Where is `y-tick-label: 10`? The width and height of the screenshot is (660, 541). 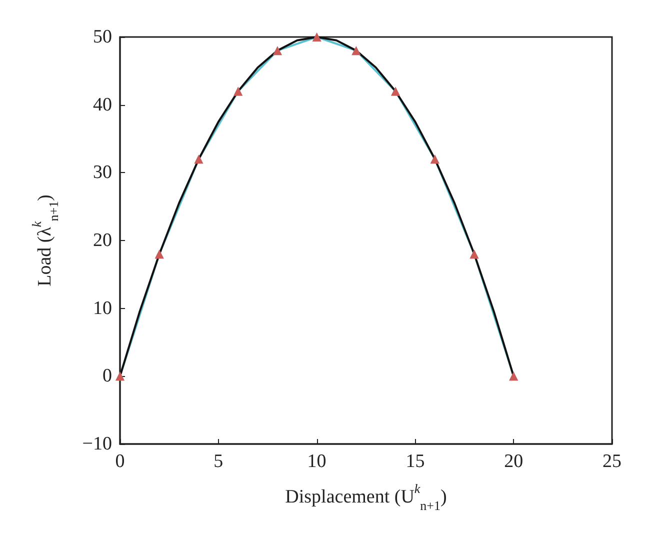
y-tick-label: 10 is located at coordinates (102, 308).